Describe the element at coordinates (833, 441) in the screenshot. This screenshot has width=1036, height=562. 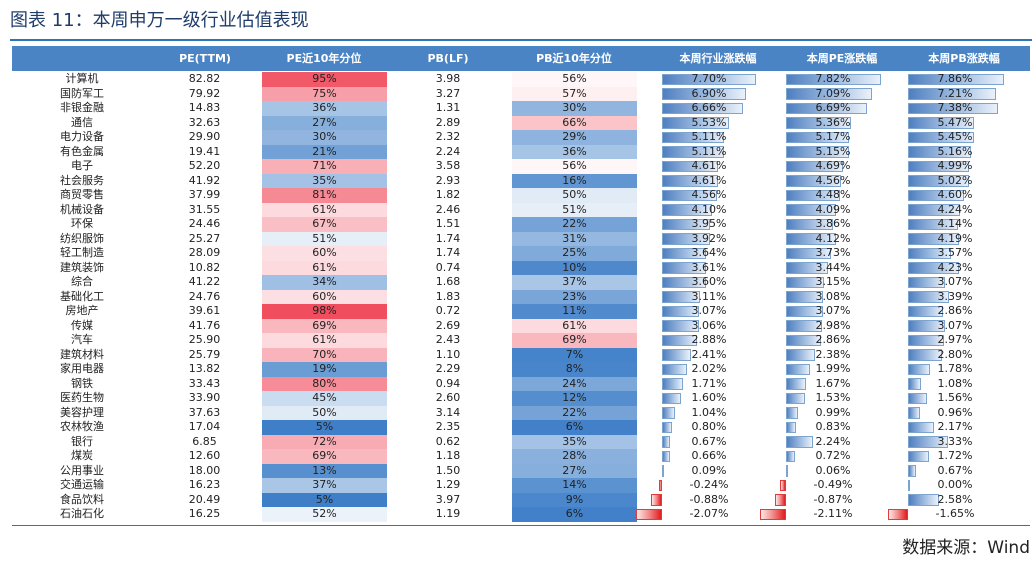
I see `pe_chg-value: 2.24%` at that location.